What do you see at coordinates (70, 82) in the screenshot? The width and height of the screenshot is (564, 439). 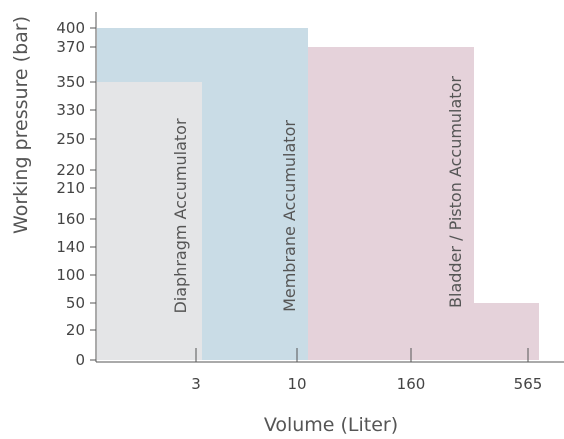 I see `y-tick-label-350: 350` at bounding box center [70, 82].